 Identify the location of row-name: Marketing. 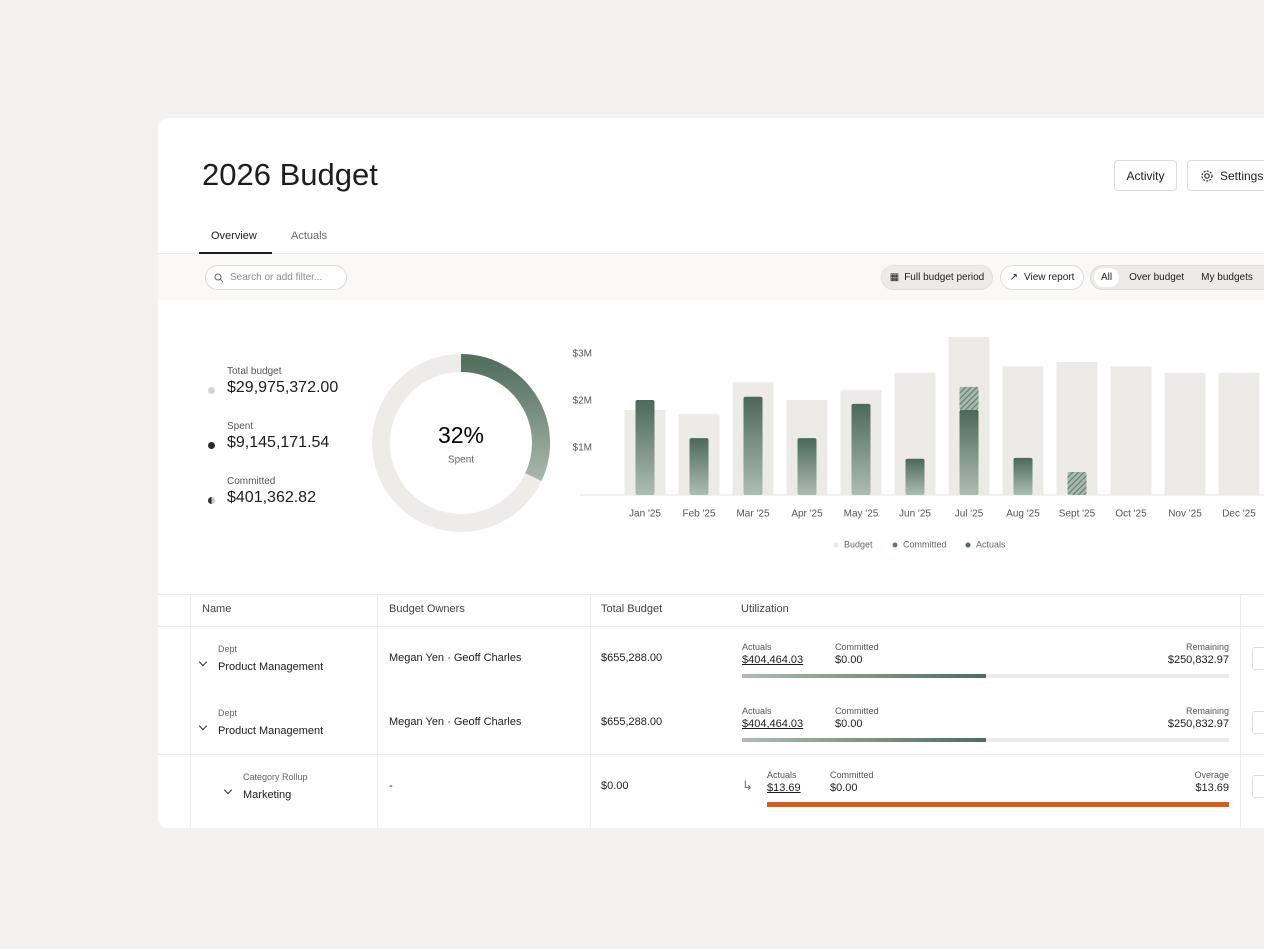
(267, 795).